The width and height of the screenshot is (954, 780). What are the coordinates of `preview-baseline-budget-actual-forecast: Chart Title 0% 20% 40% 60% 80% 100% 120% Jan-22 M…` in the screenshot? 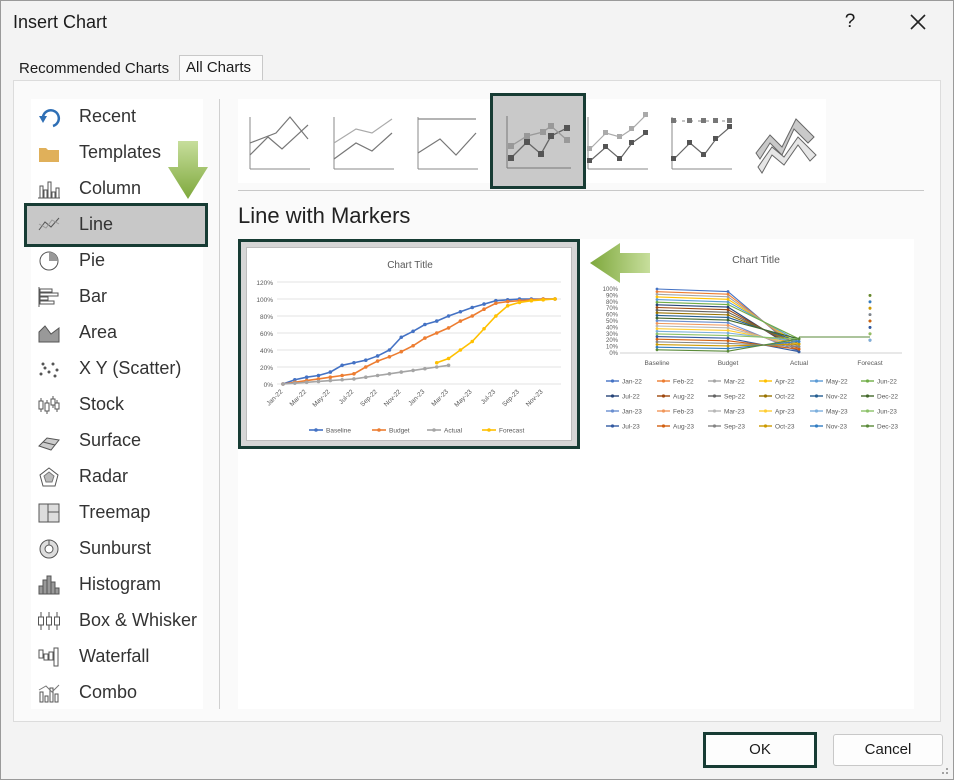 It's located at (409, 344).